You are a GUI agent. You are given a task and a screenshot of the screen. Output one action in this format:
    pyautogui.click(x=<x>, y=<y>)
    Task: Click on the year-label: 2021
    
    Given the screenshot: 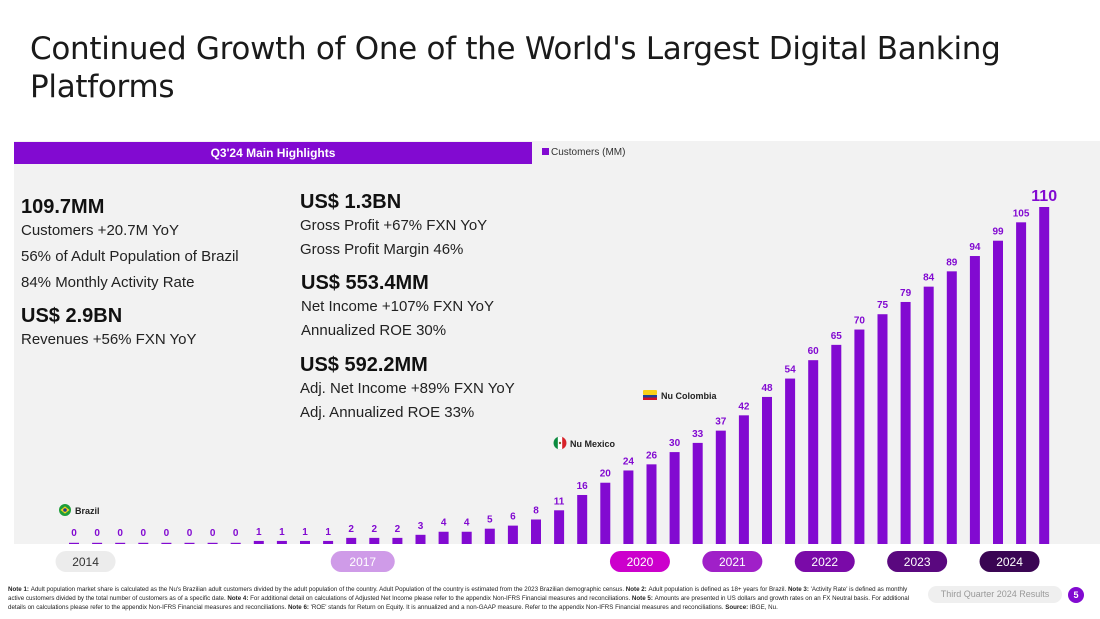 What is the action you would take?
    pyautogui.click(x=732, y=562)
    